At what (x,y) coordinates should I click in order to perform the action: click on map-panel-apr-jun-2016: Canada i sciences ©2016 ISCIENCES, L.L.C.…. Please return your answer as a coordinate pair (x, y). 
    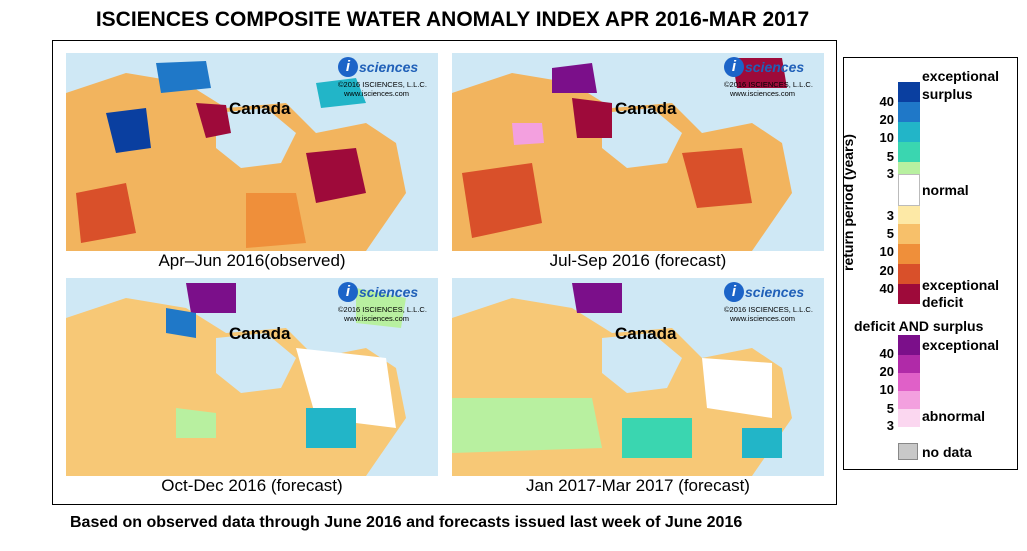
    Looking at the image, I should click on (252, 164).